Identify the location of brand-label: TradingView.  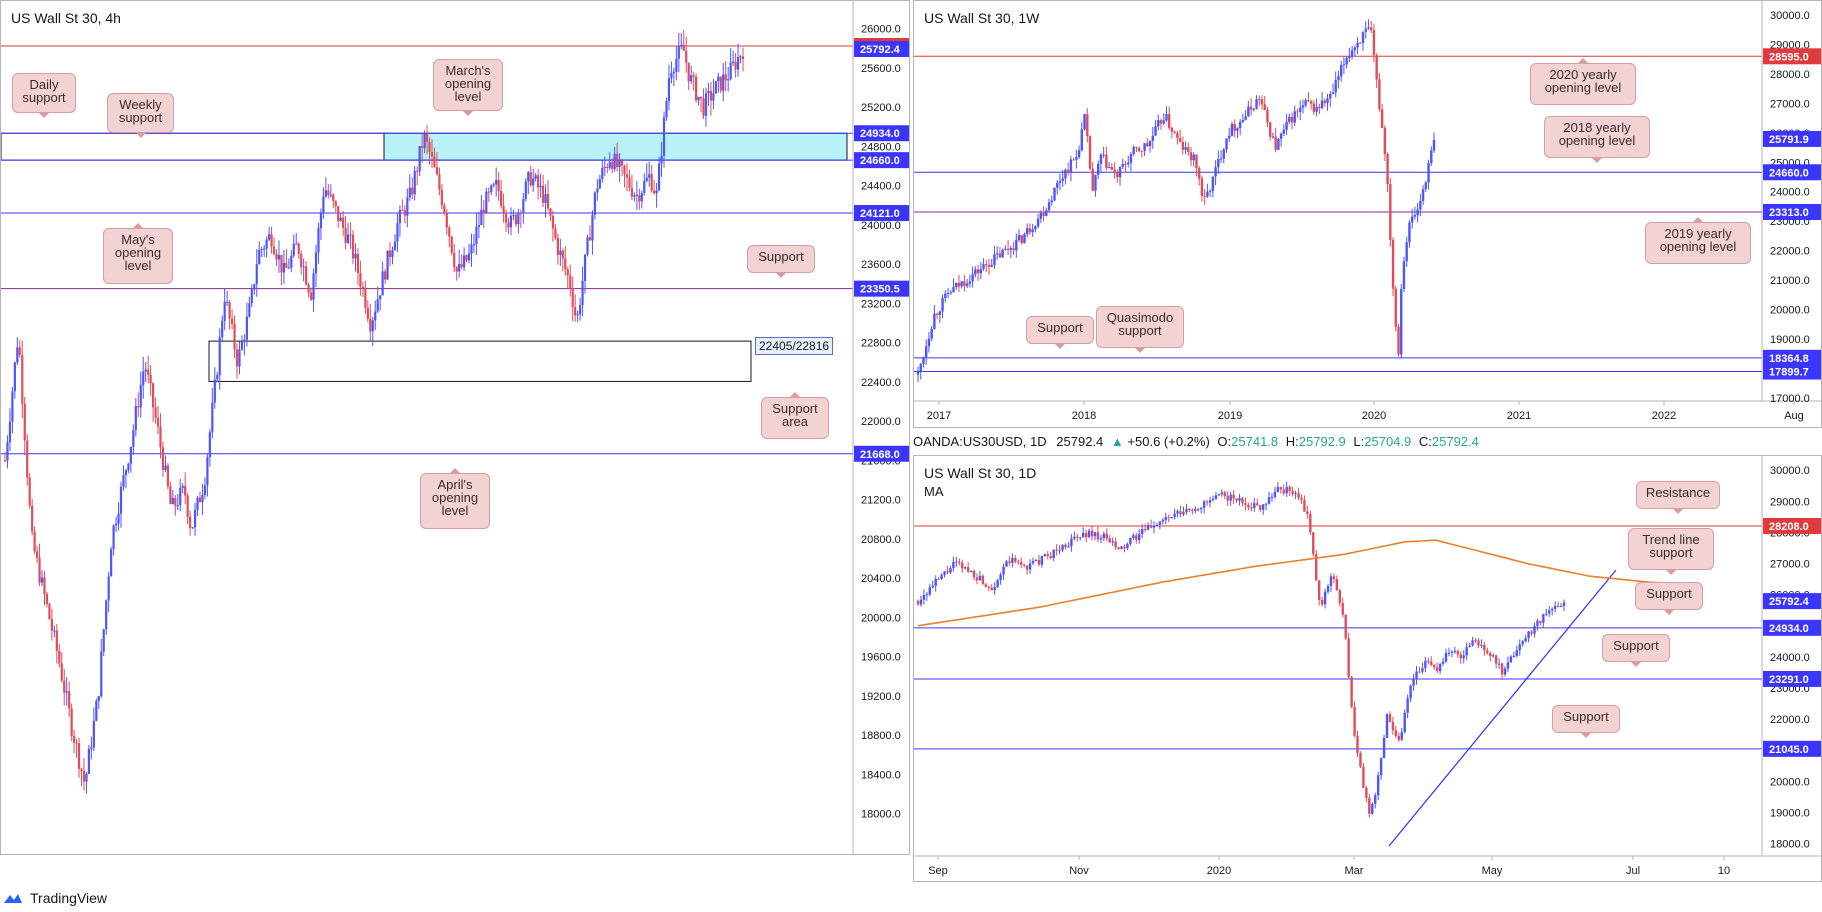
(69, 898).